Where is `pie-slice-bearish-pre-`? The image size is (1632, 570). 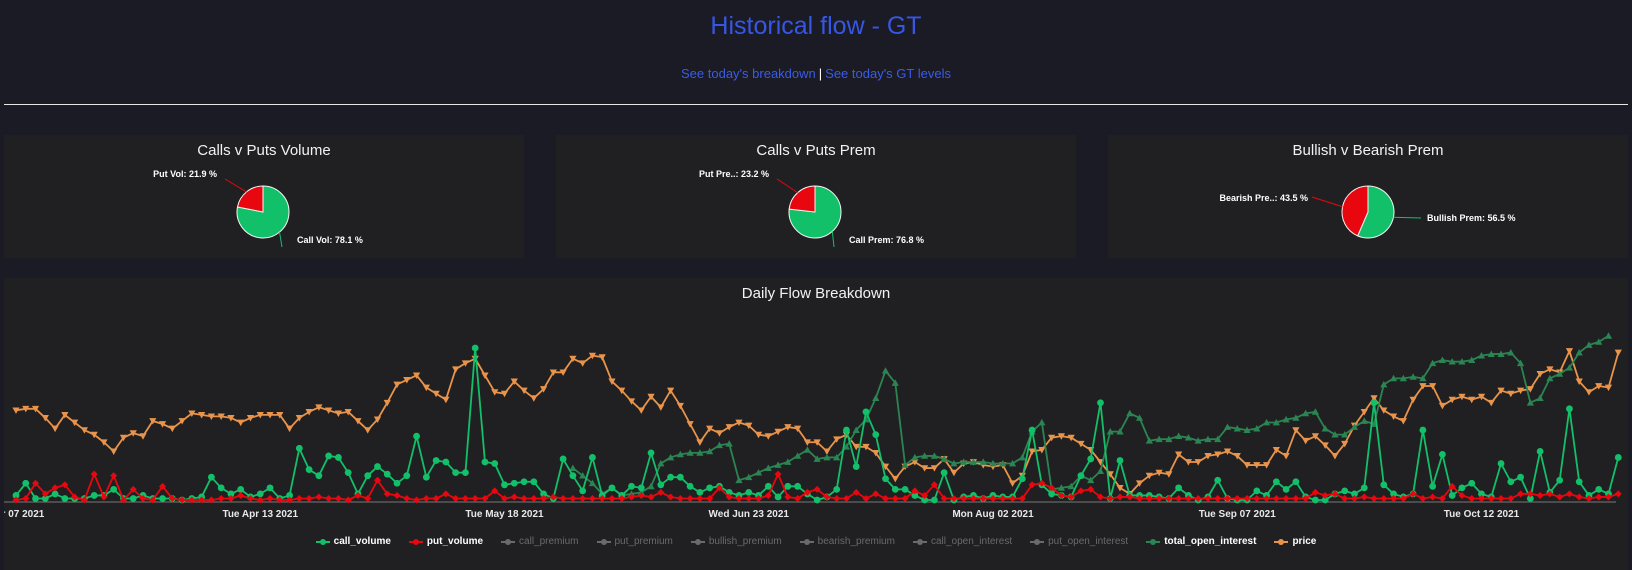 pie-slice-bearish-pre- is located at coordinates (1355, 211).